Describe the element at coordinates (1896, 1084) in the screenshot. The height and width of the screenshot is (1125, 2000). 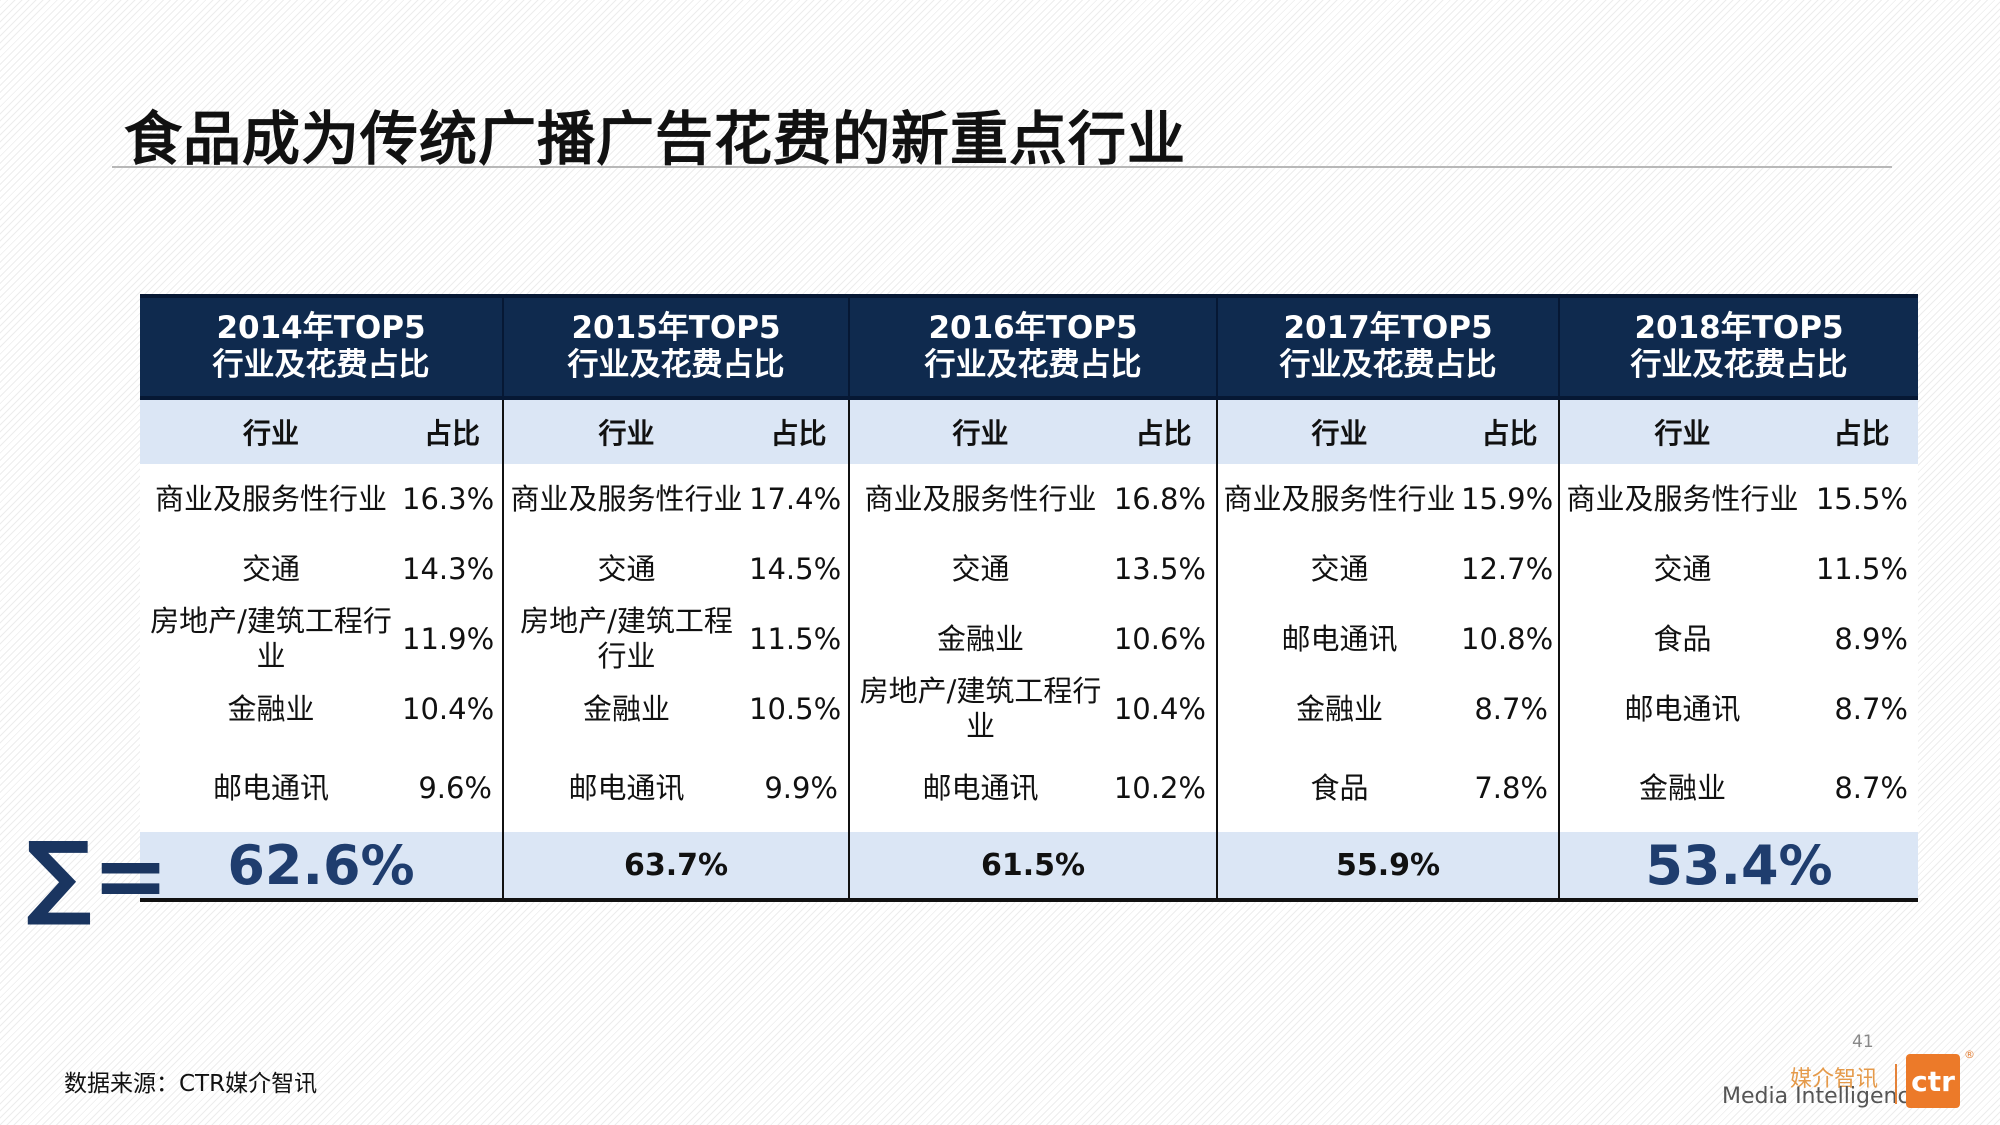
I see `logo-divider` at that location.